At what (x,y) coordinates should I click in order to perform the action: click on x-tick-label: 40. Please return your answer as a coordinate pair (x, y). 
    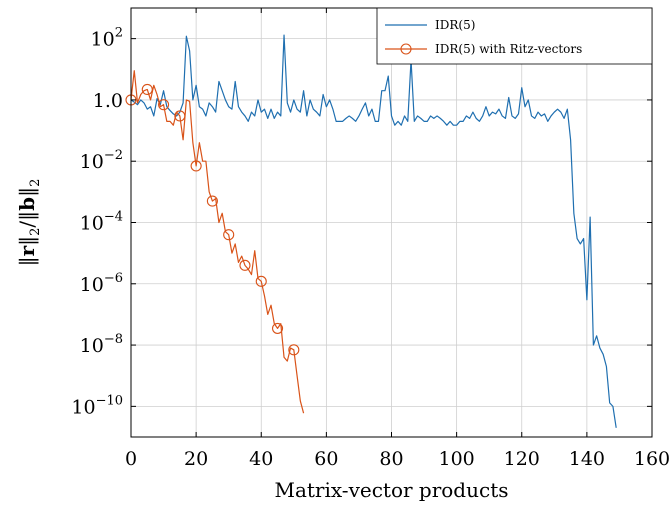
    Looking at the image, I should click on (261, 459).